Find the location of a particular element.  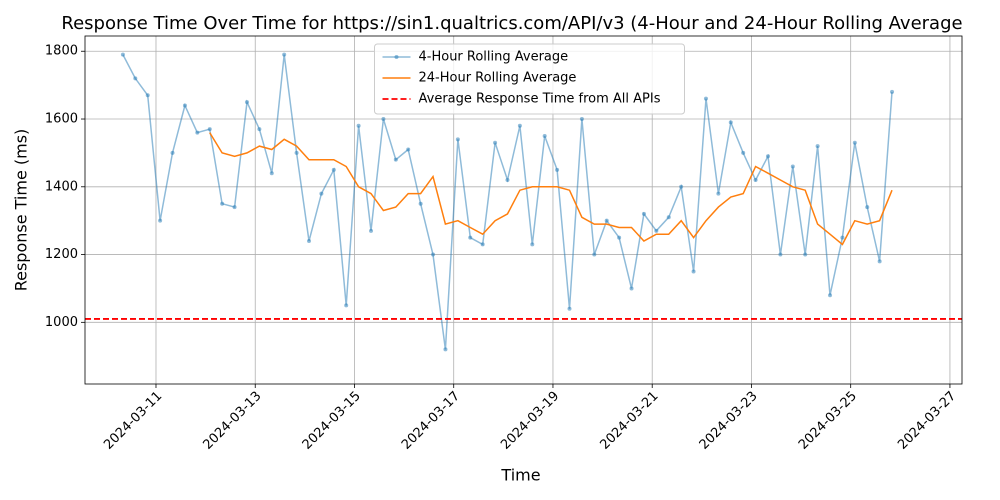

legend-label: 24-Hour Rolling Average is located at coordinates (498, 78).